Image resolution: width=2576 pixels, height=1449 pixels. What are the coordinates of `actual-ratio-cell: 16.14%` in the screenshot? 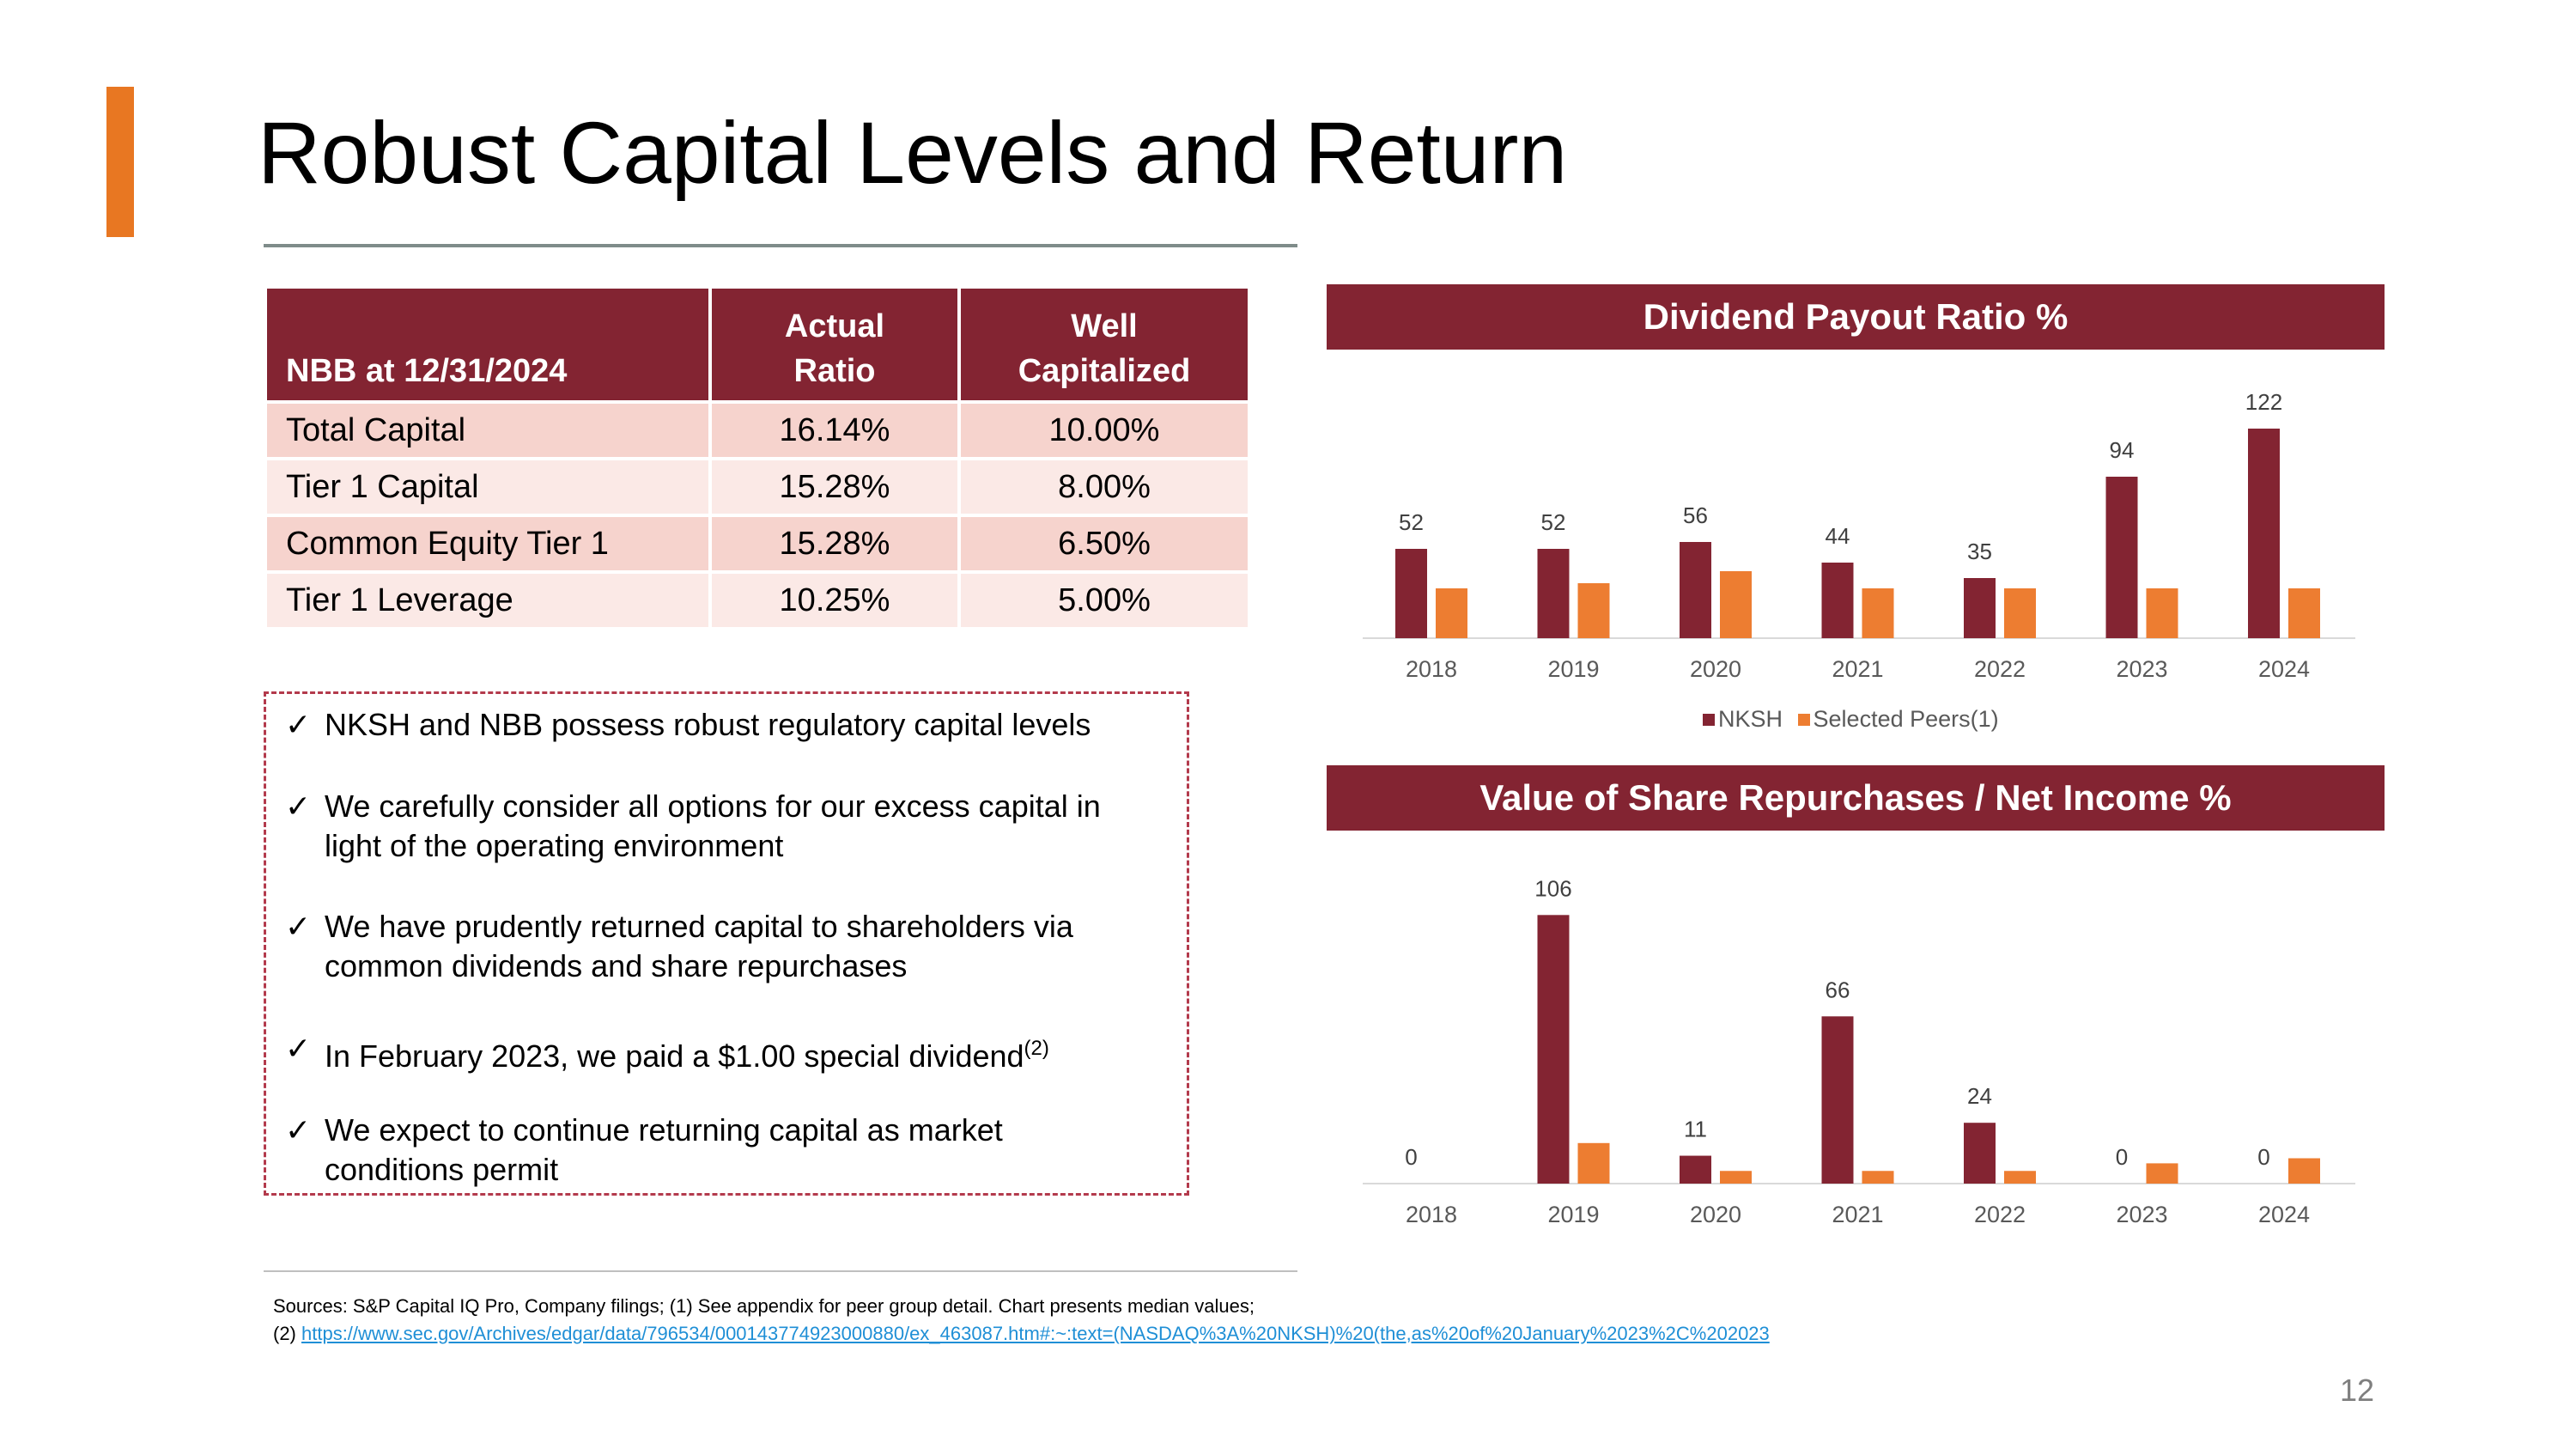 It's located at (834, 430).